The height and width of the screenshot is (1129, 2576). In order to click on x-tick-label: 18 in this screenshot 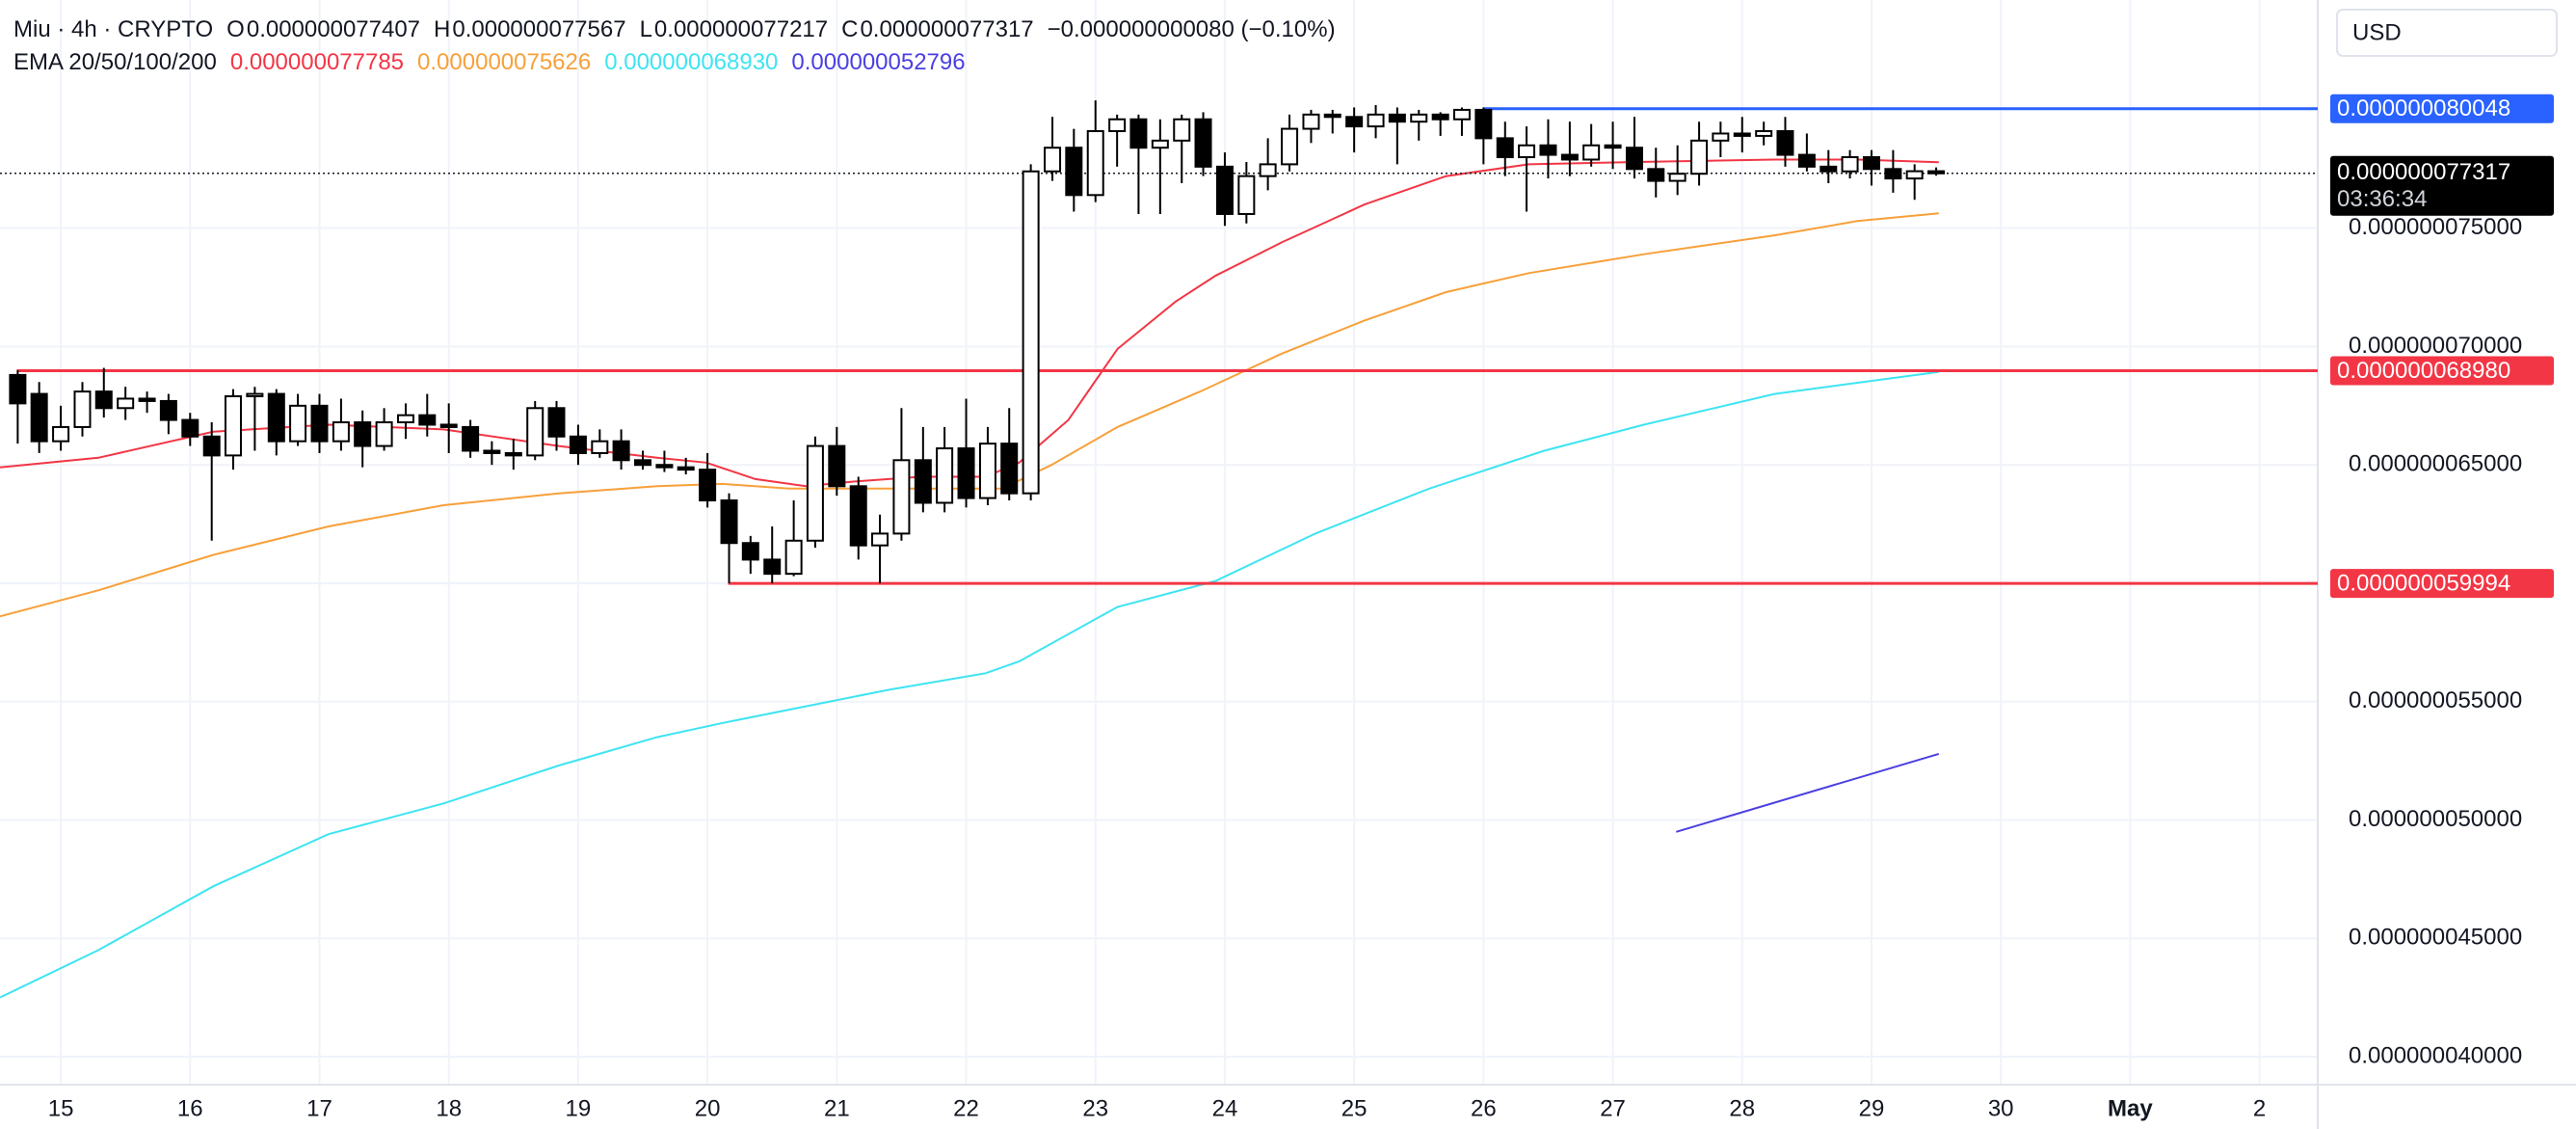, I will do `click(449, 1108)`.